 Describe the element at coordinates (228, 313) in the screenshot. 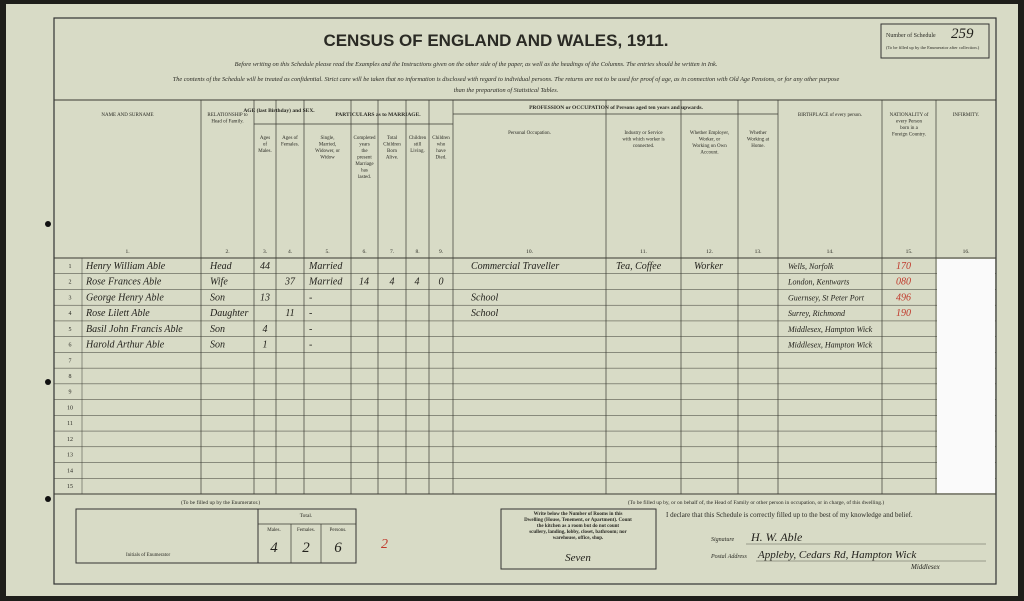

I see `cell-relationship: Daughter` at that location.